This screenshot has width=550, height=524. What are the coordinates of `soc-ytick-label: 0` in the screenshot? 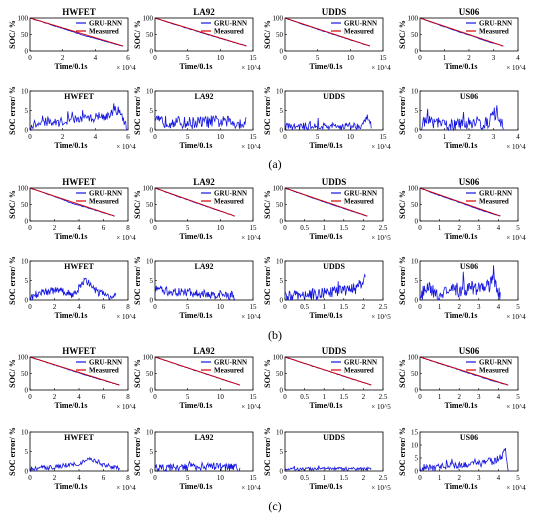 It's located at (282, 222).